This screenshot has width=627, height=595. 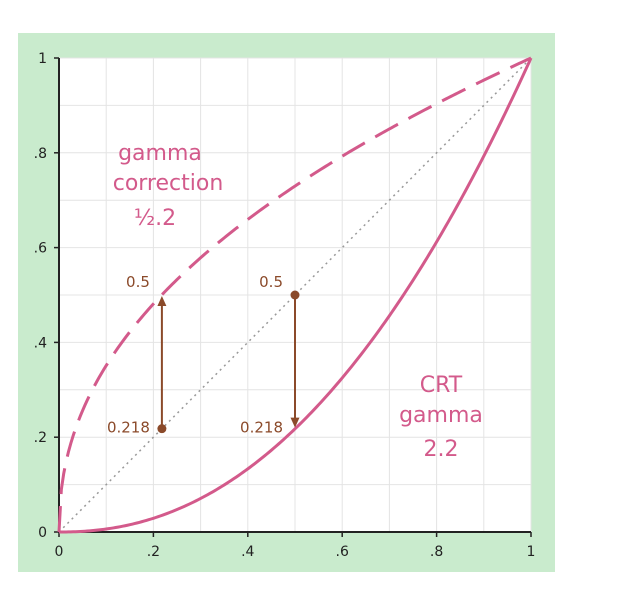 I want to click on y-tick-label: 1, so click(x=42, y=59).